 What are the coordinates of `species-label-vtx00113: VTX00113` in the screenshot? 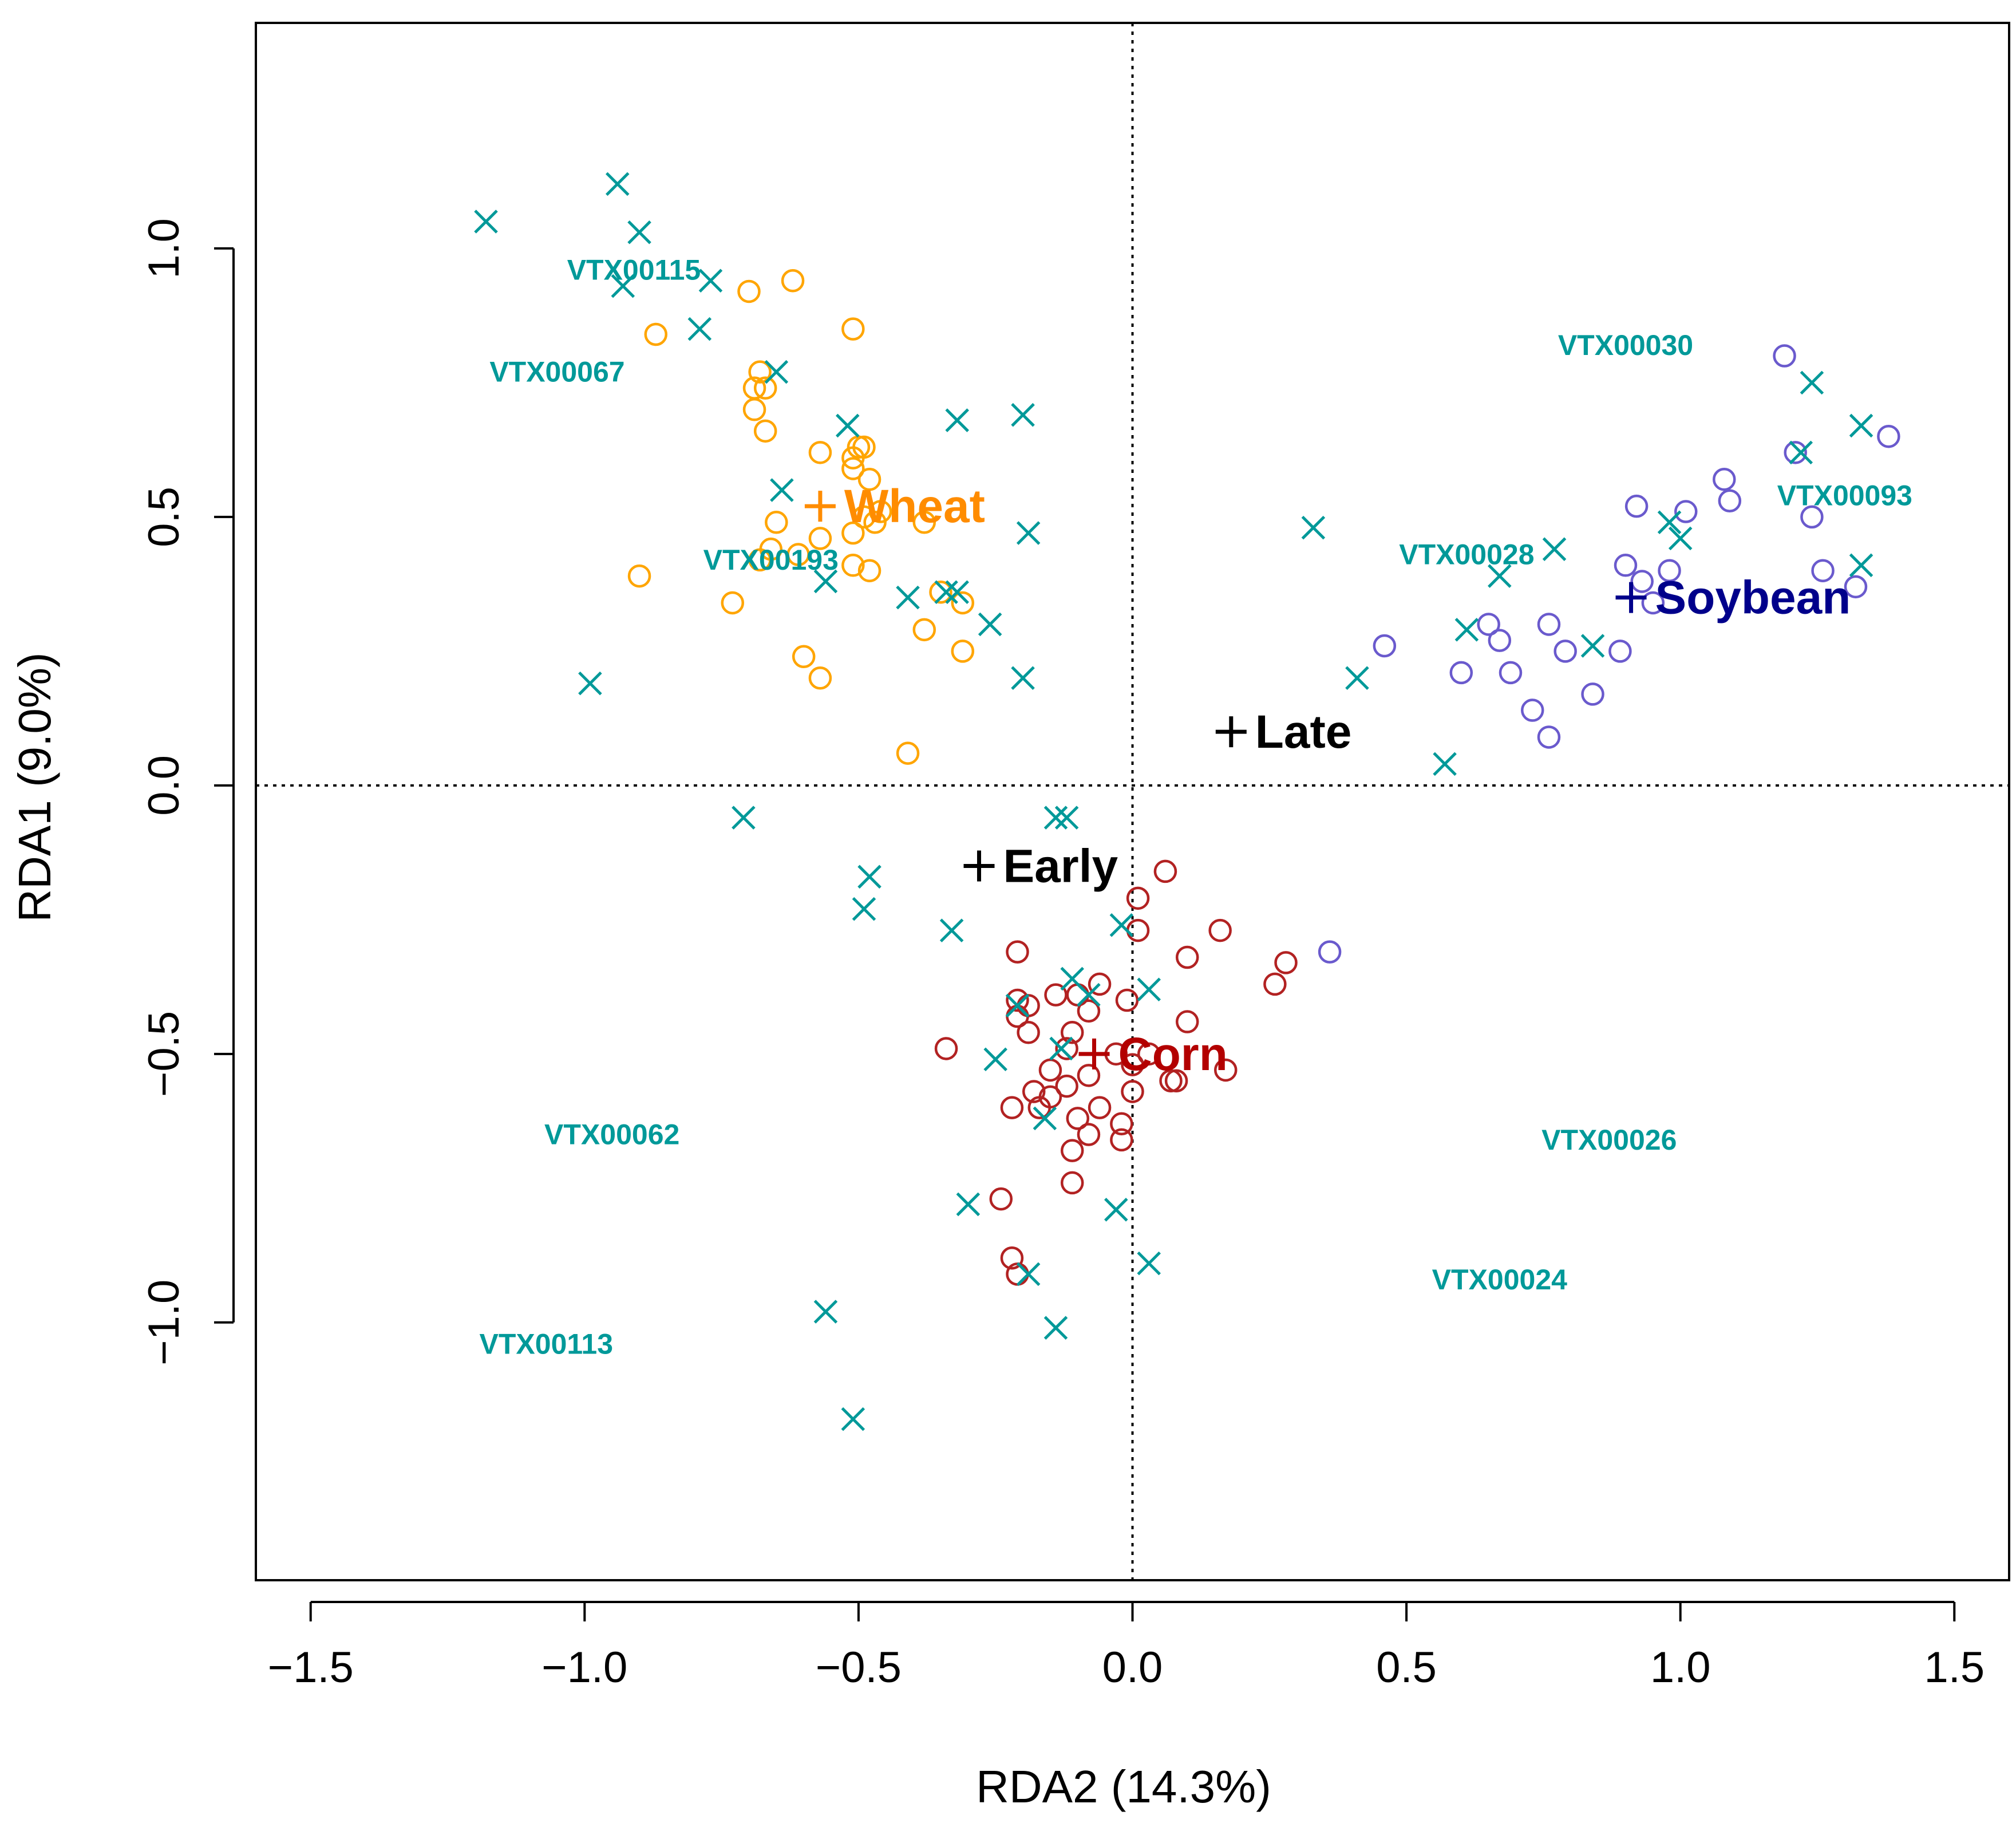 It's located at (547, 1344).